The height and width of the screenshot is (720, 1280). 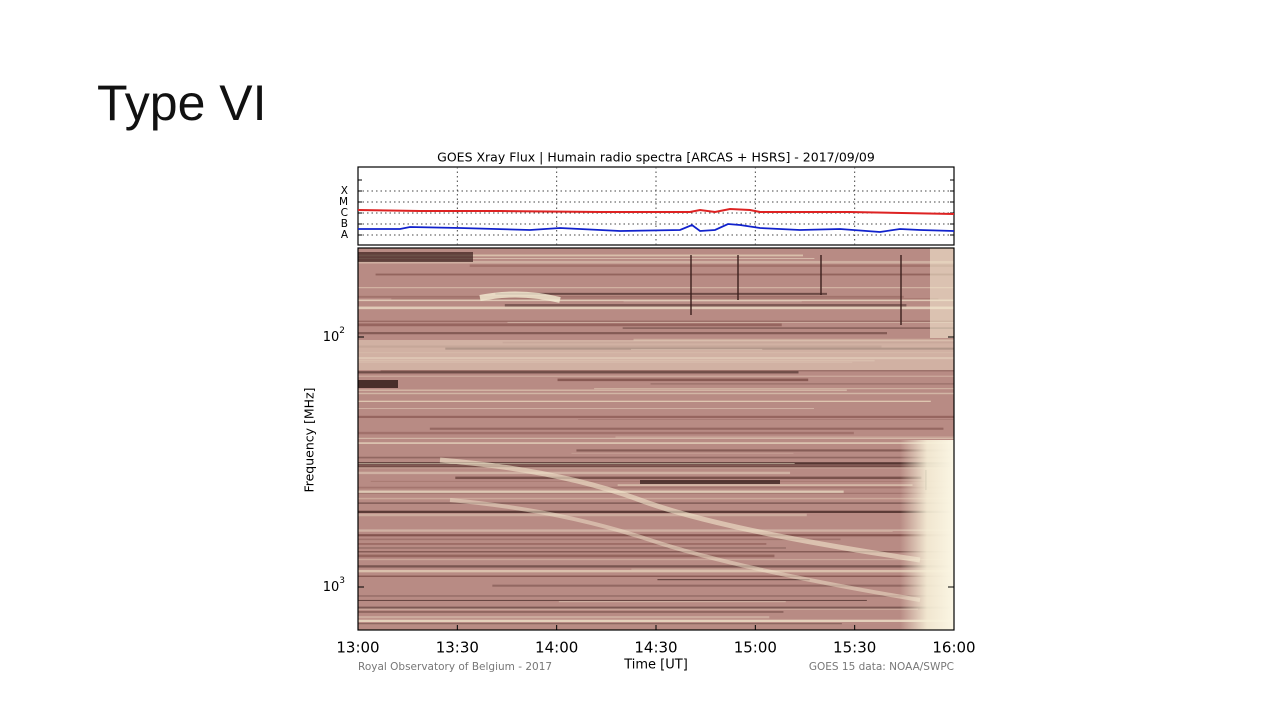 I want to click on x-tick-label: 16:00, so click(x=953, y=648).